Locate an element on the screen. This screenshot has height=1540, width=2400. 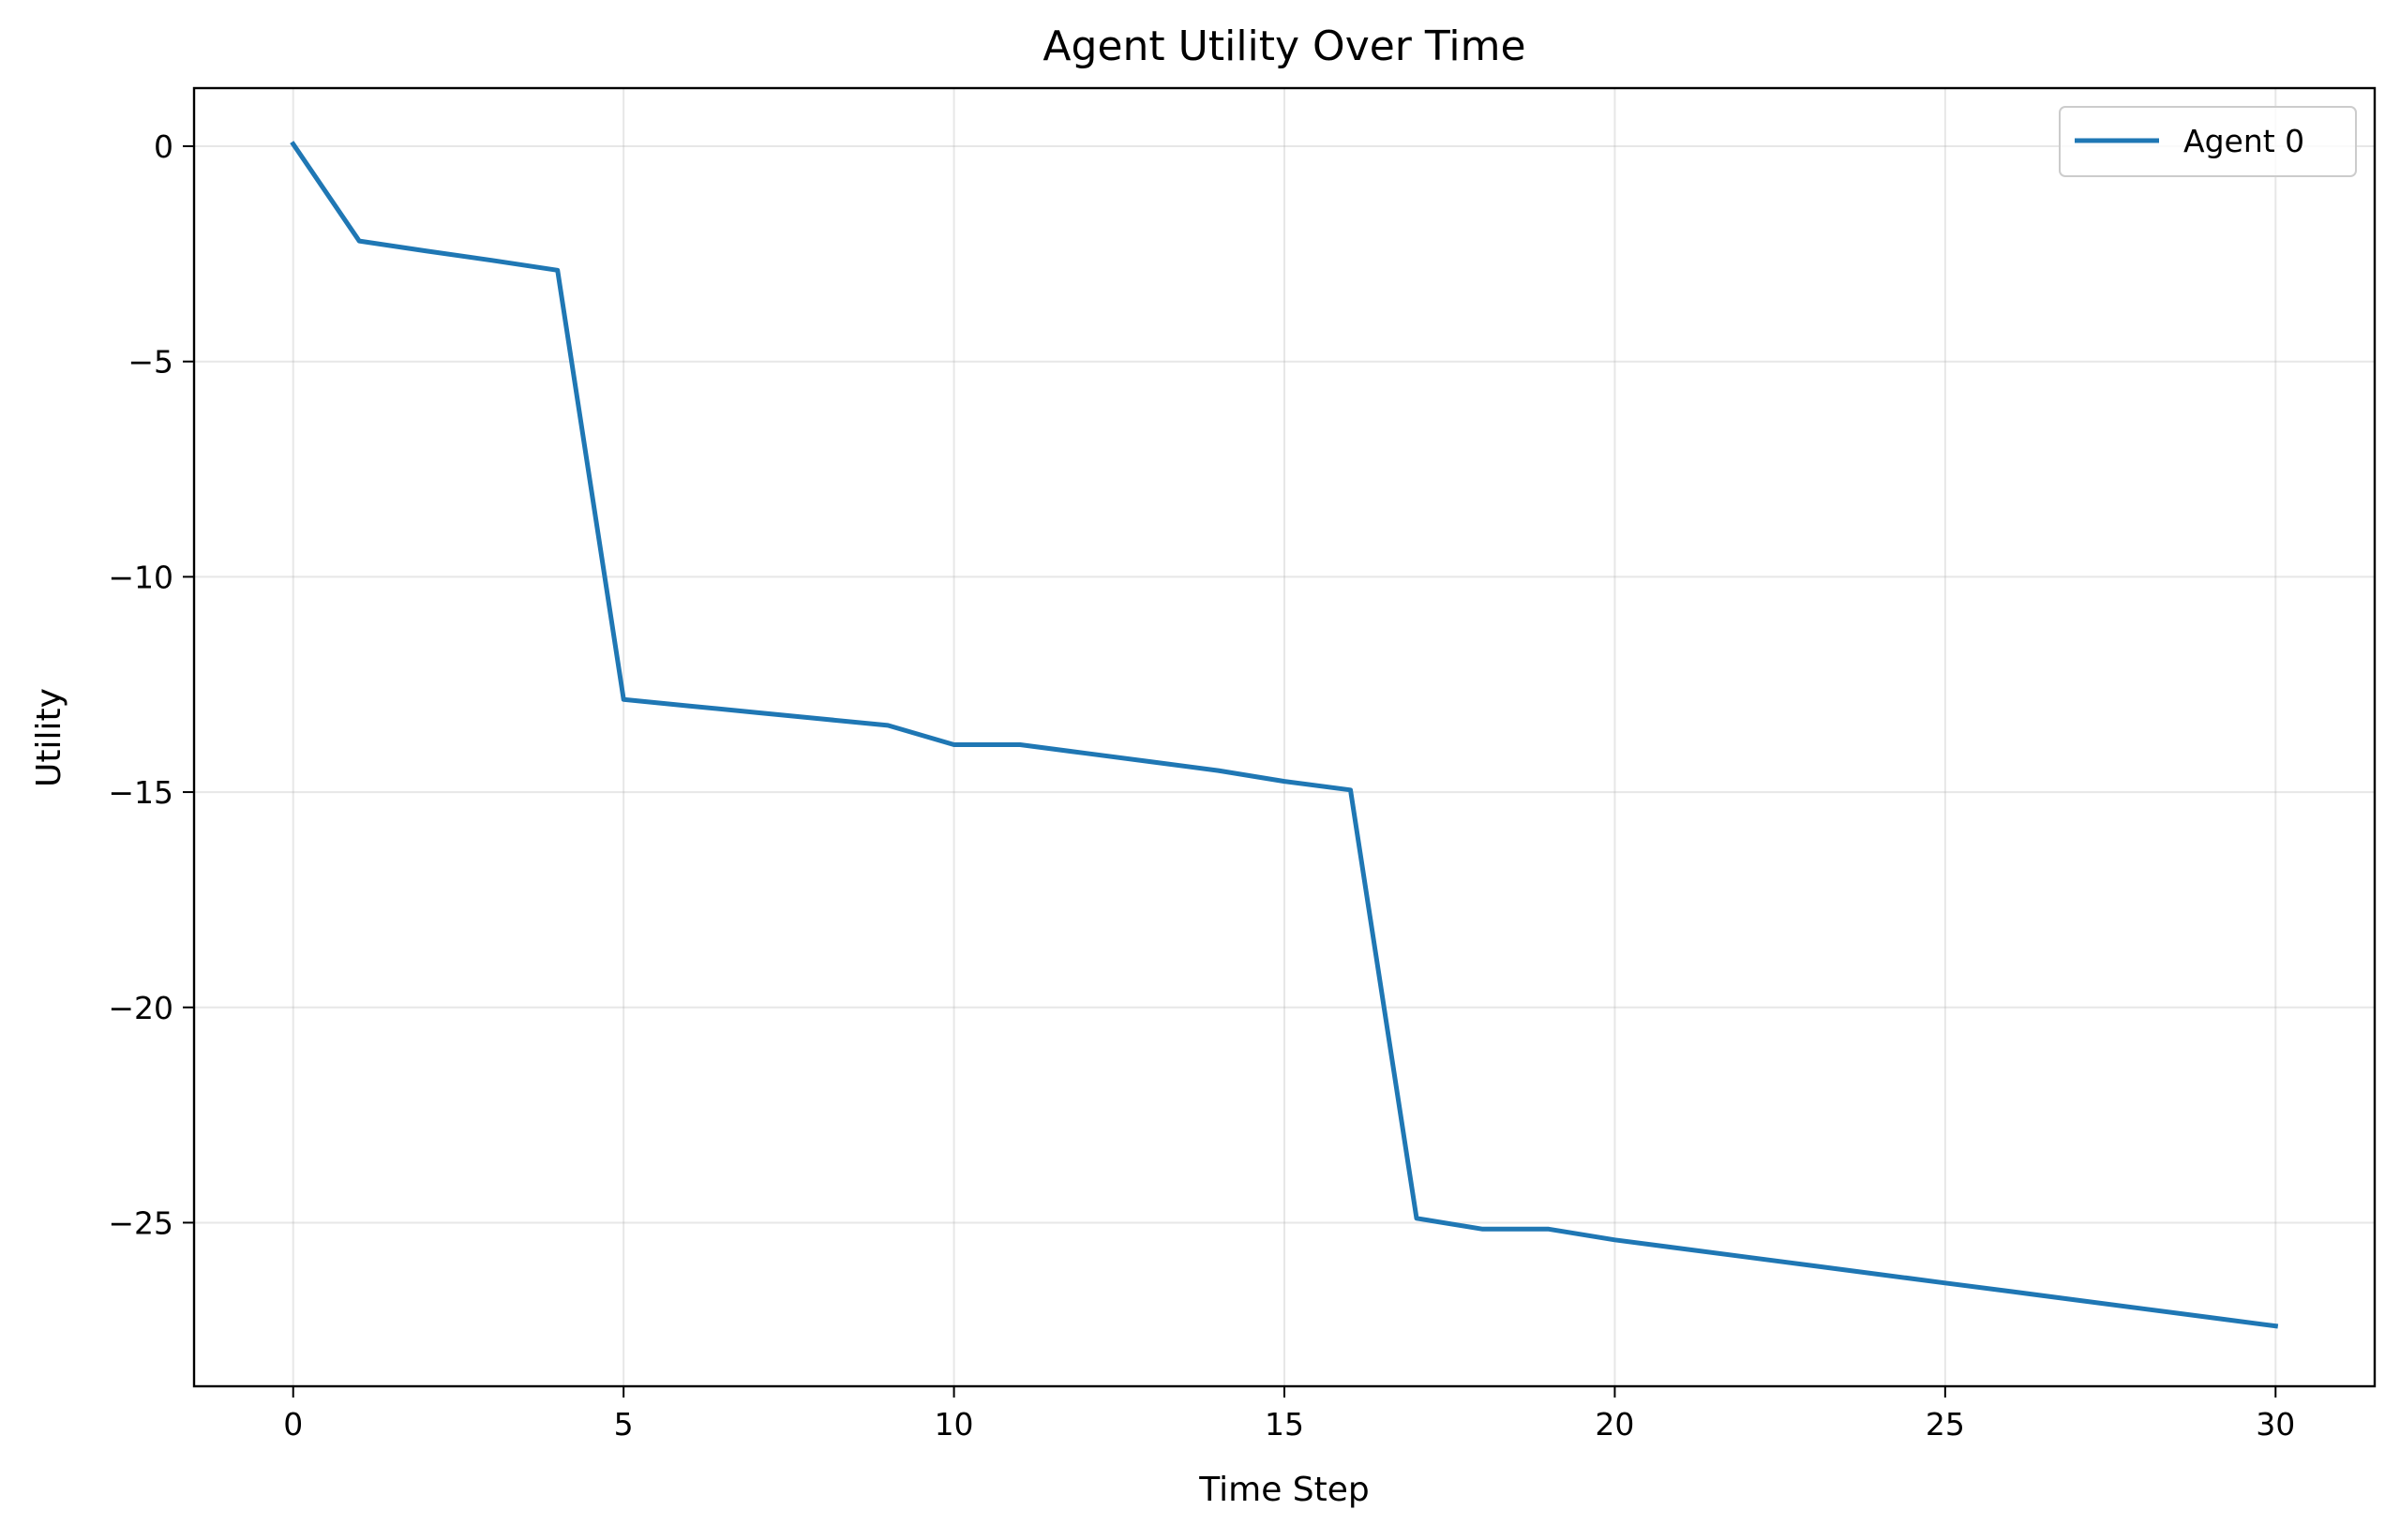
y-axis-label: Utility is located at coordinates (49, 738).